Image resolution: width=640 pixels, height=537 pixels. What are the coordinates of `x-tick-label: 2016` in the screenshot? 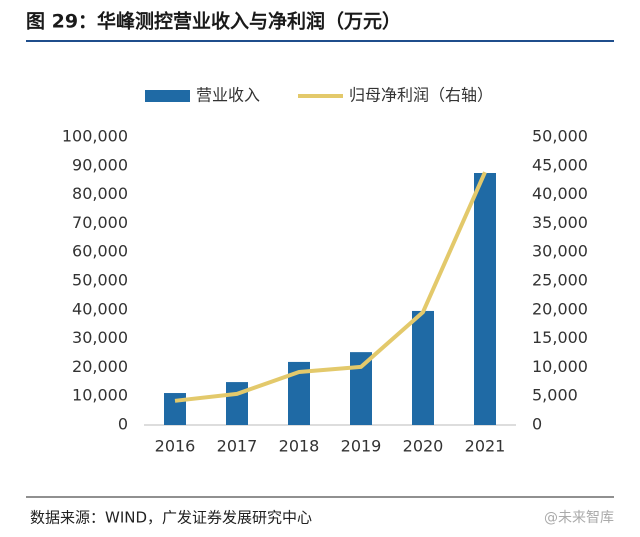 It's located at (175, 446).